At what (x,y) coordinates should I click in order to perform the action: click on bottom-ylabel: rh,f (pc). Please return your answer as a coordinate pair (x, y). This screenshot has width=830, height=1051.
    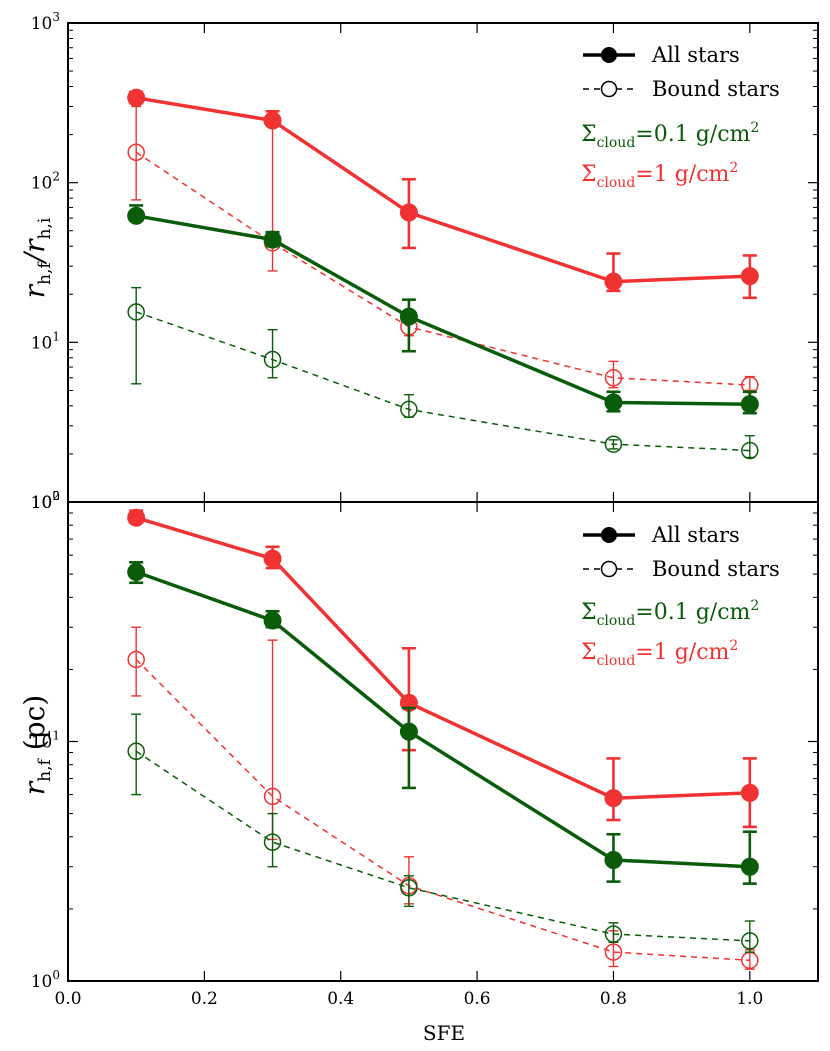
    Looking at the image, I should click on (36, 745).